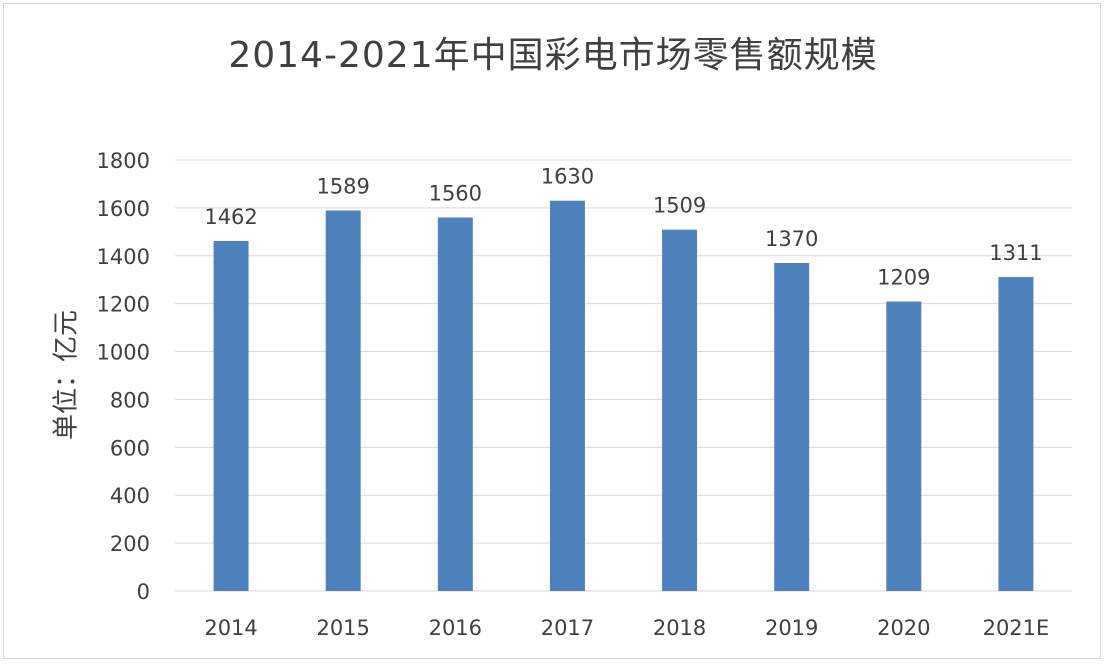  What do you see at coordinates (342, 187) in the screenshot?
I see `data-label: 1589` at bounding box center [342, 187].